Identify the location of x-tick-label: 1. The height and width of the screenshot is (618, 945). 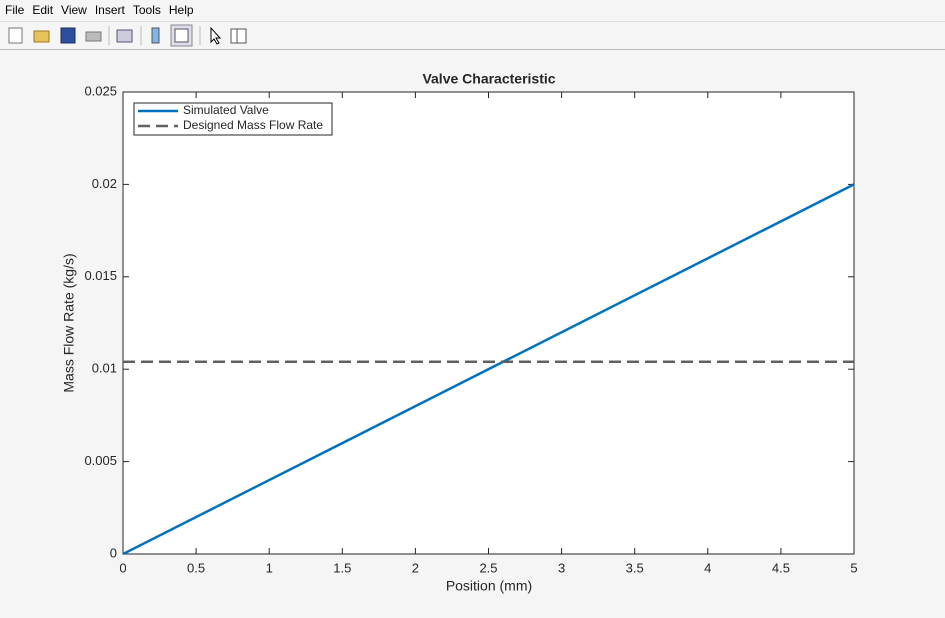
(269, 567).